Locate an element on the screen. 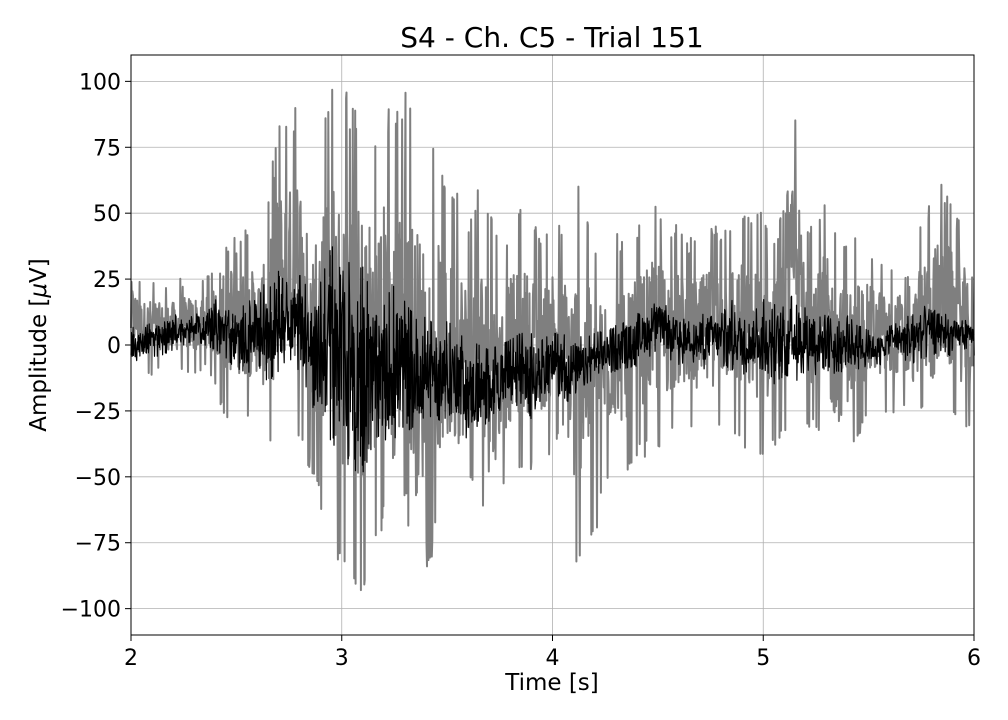 This screenshot has height=720, width=1008. x-tick-label: 3 is located at coordinates (342, 658).